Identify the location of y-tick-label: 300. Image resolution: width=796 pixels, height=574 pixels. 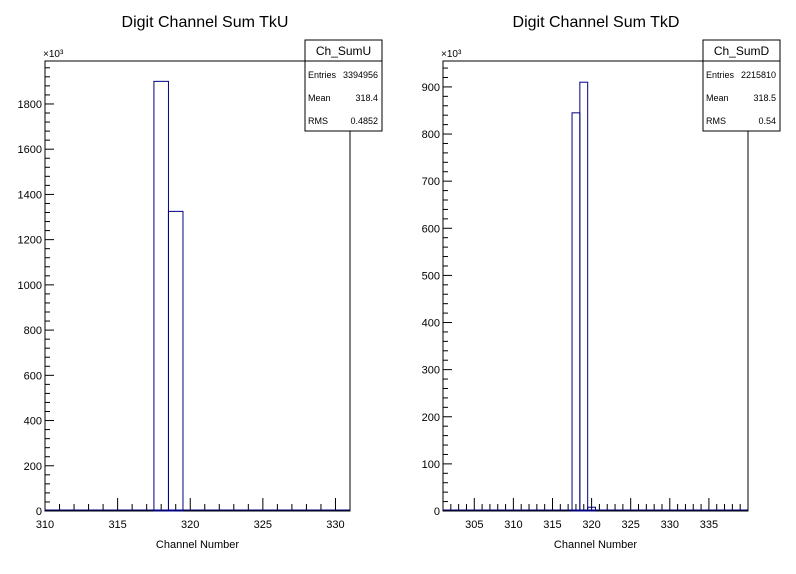
(431, 371).